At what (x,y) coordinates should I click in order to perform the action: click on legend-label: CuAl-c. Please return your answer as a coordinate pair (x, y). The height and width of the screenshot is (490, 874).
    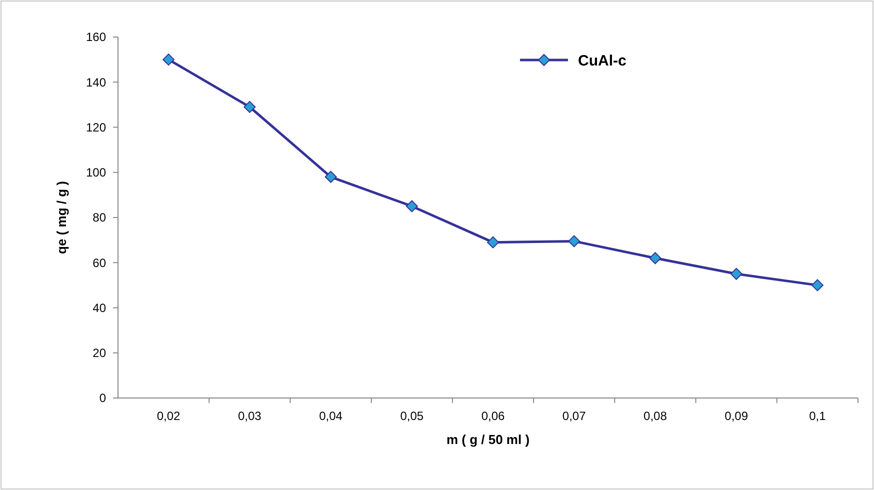
    Looking at the image, I should click on (602, 61).